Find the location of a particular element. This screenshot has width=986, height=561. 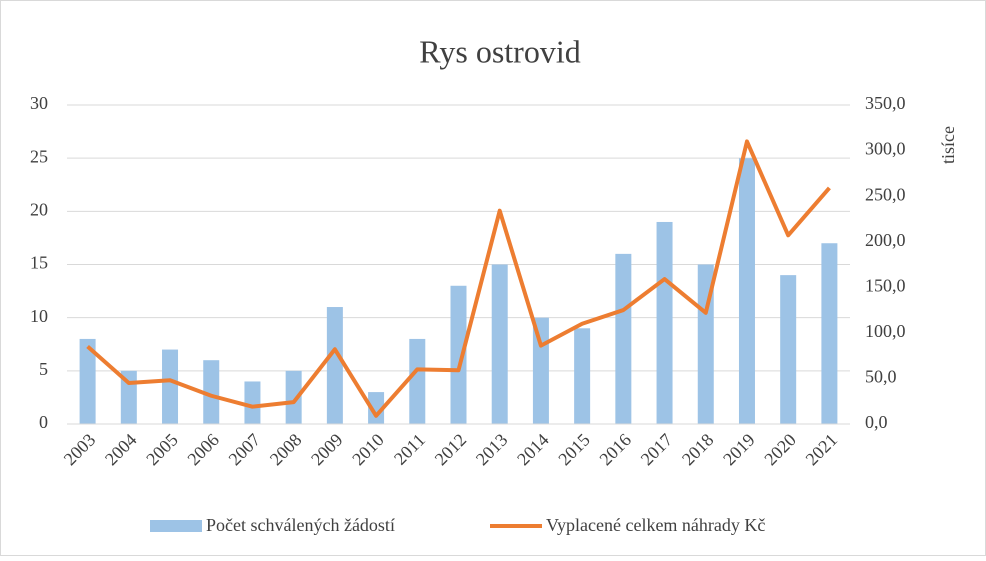

y2-axis-label: tisíce is located at coordinates (948, 145).